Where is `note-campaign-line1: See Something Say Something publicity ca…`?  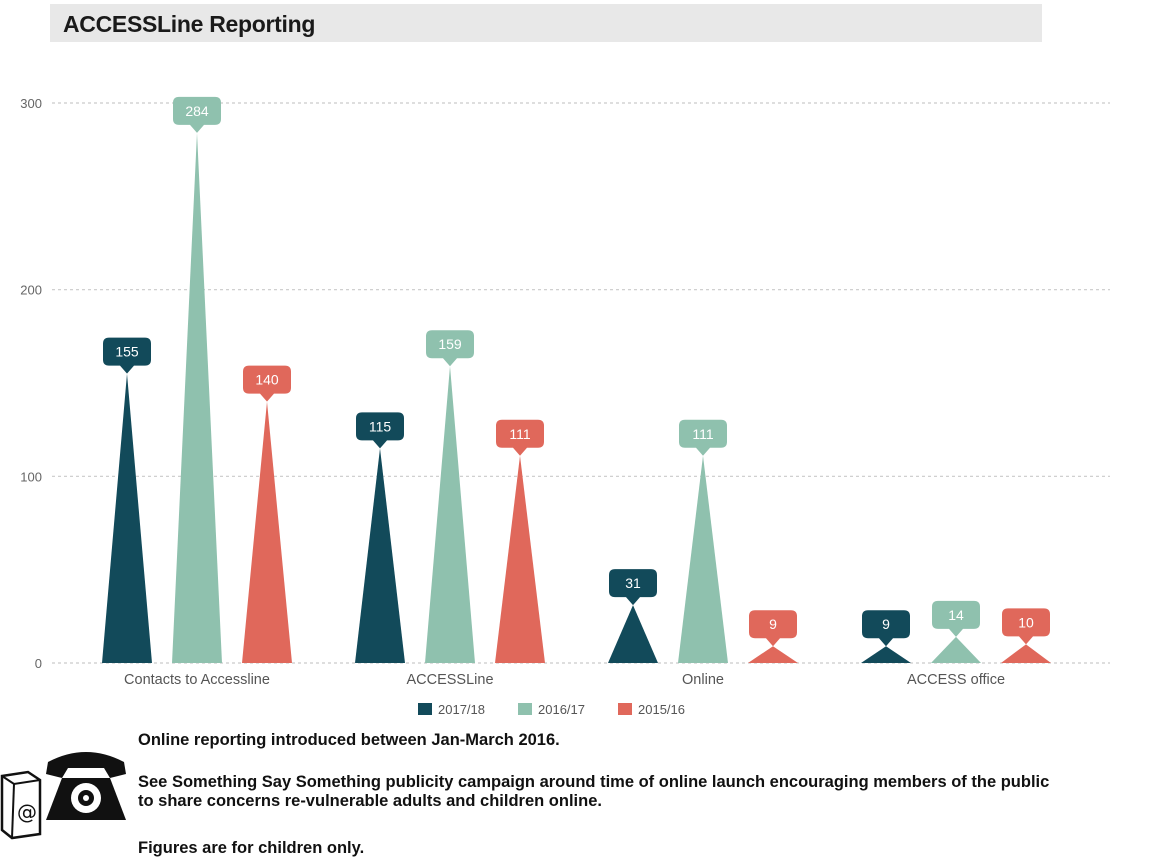
note-campaign-line1: See Something Say Something publicity ca… is located at coordinates (594, 782).